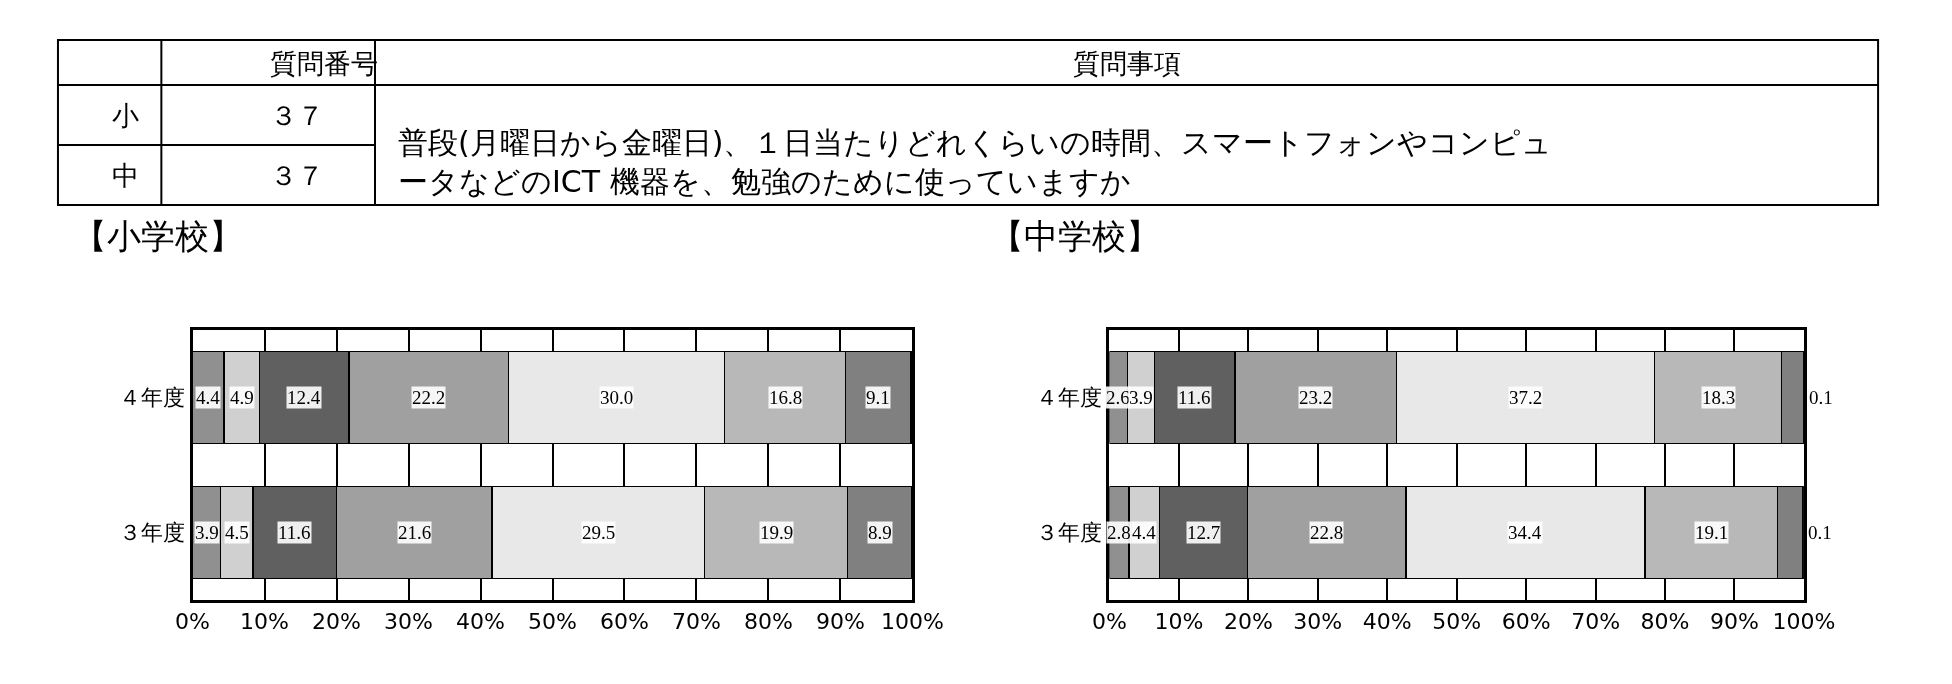 The height and width of the screenshot is (684, 1952). I want to click on text: 普段(月曜日から金曜日)、１日当たりどれくらいの時間、スマートフォンやコンピュータなどのICT 機器を、勉強のために使っていますか, so click(975, 162).